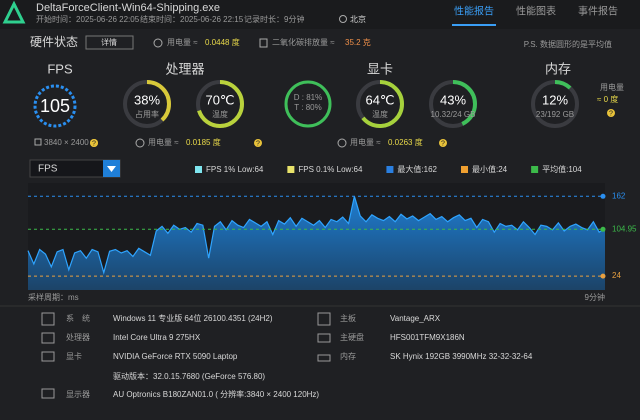 Image resolution: width=640 pixels, height=420 pixels. Describe the element at coordinates (66, 142) in the screenshot. I see `resolution: 3840 × 2400` at that location.